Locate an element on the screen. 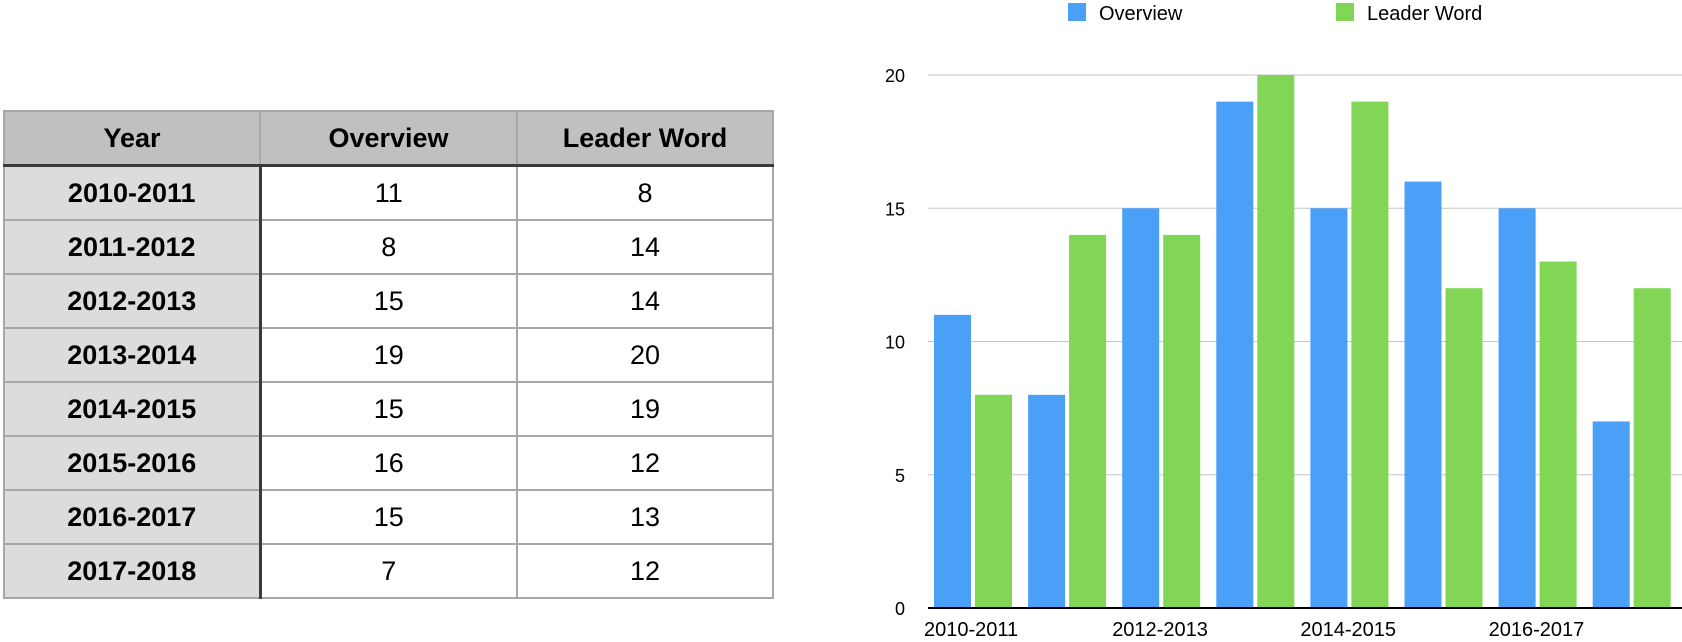 The image size is (1682, 642). column-header-year: Year is located at coordinates (132, 138).